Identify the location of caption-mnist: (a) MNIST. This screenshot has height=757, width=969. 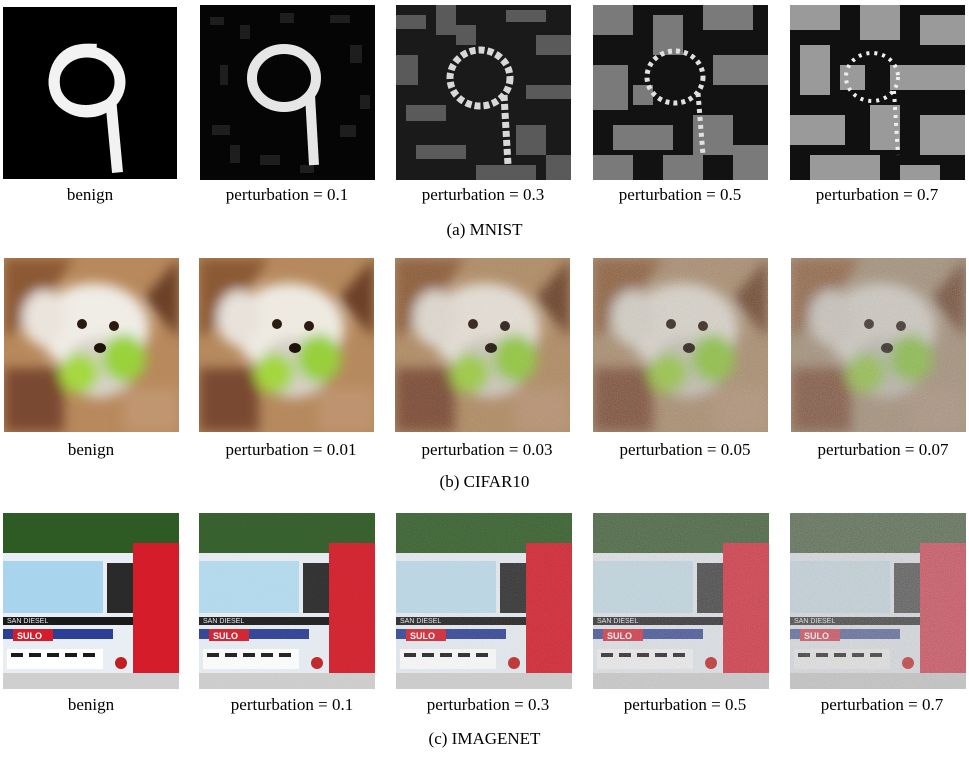
(484, 229).